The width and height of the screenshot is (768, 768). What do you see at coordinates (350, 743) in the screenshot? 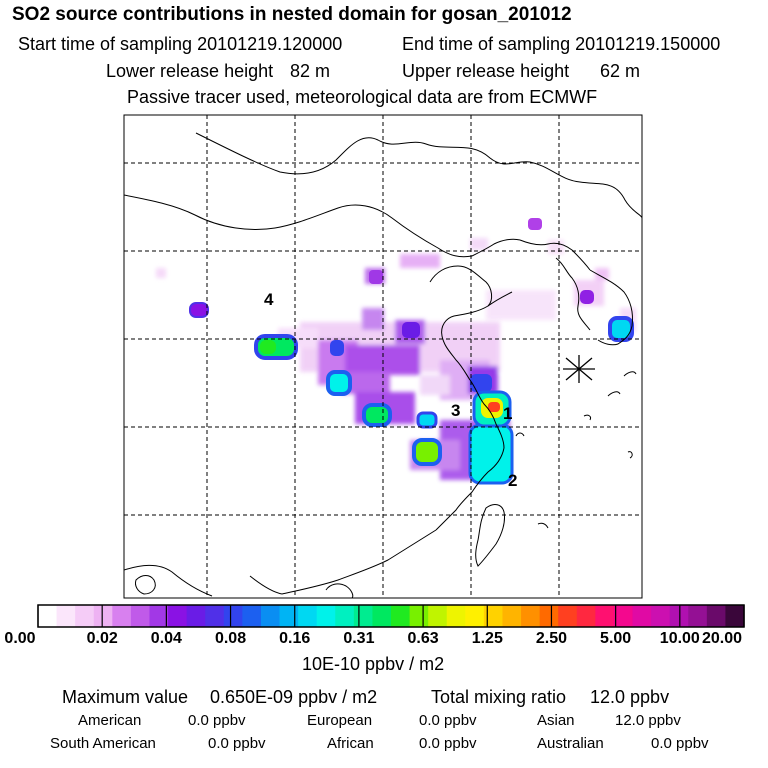
I see `region-name: African` at bounding box center [350, 743].